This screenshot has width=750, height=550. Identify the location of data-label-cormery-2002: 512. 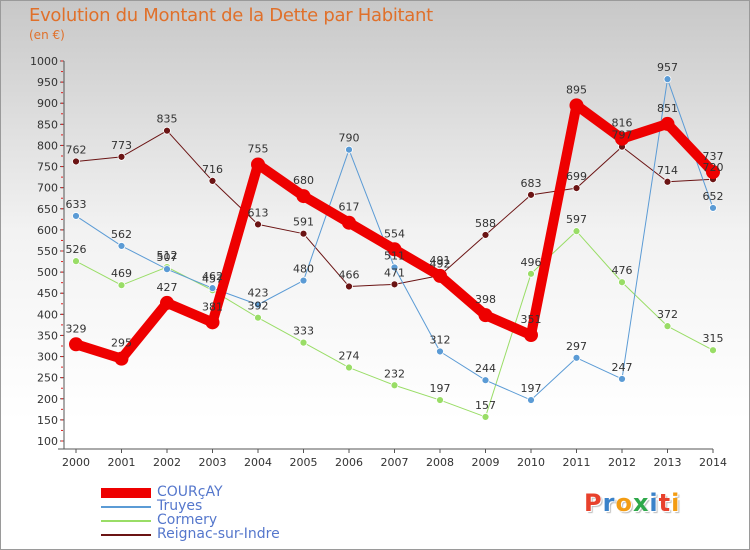
(167, 255).